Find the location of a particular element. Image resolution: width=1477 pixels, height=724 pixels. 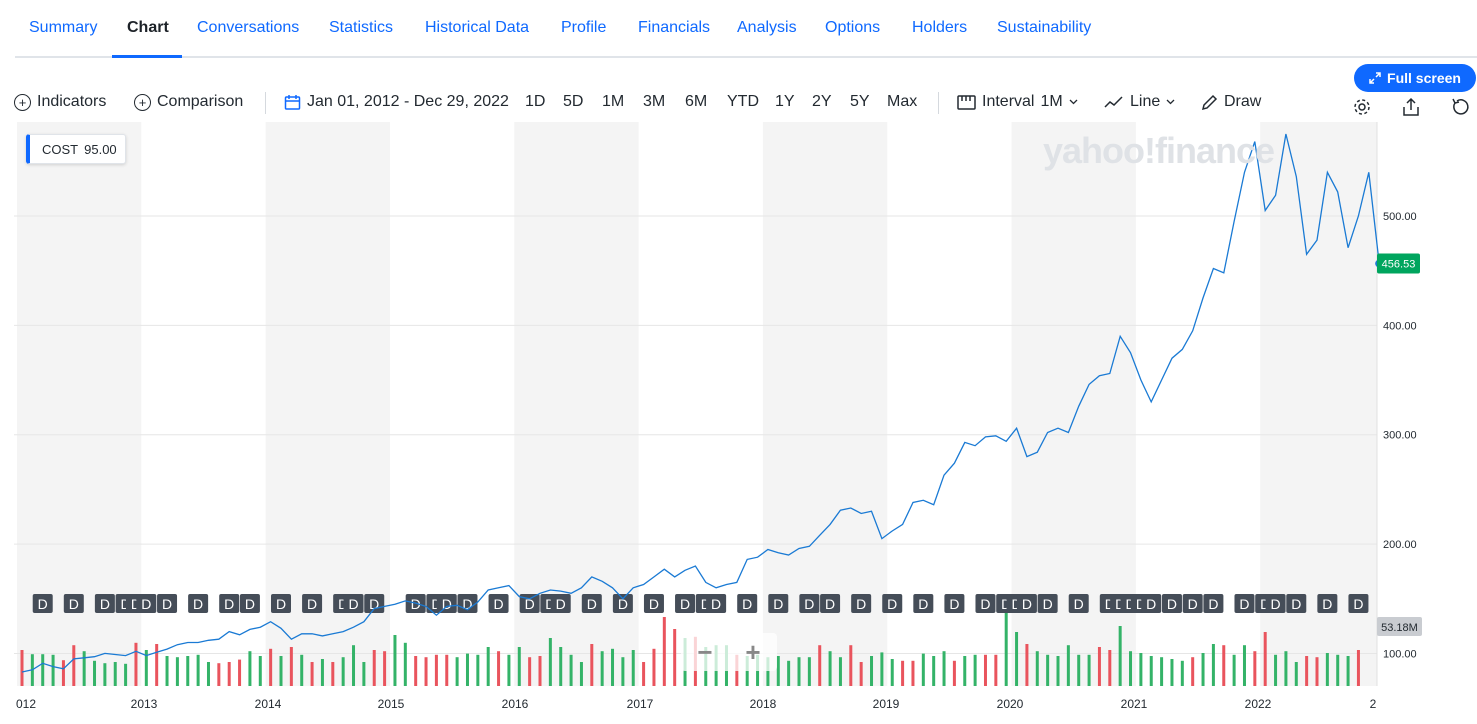

tab-analysis: Analysis is located at coordinates (767, 27).